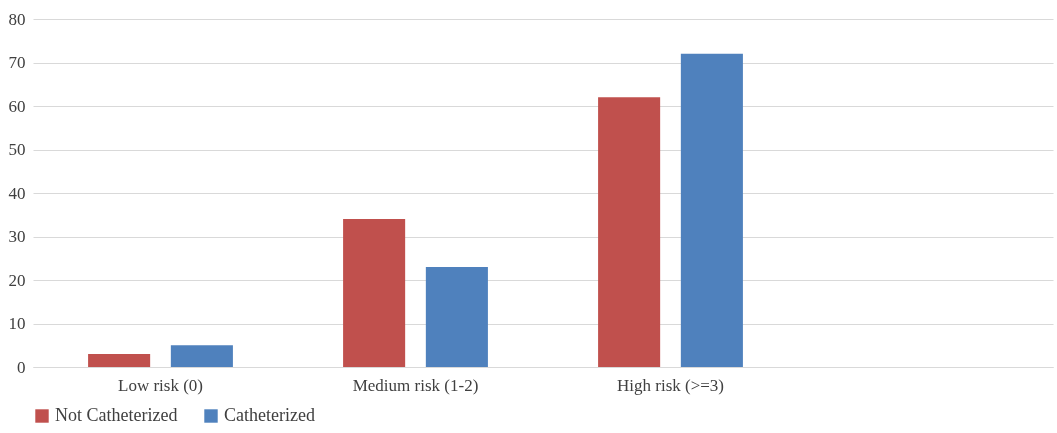 The image size is (1057, 433). I want to click on y-tick-label: 60, so click(17, 106).